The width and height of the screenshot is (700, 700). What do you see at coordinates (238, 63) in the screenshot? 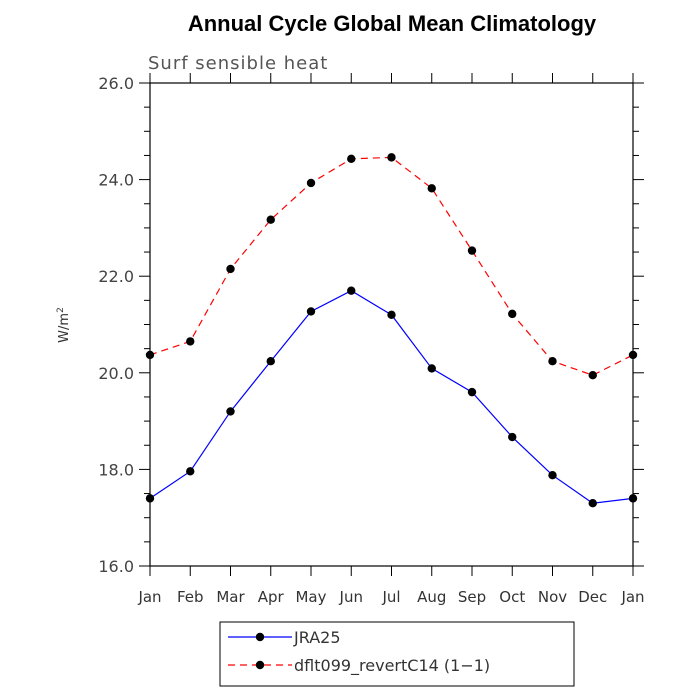
I see `chart-subtitle: Surf sensible heat` at bounding box center [238, 63].